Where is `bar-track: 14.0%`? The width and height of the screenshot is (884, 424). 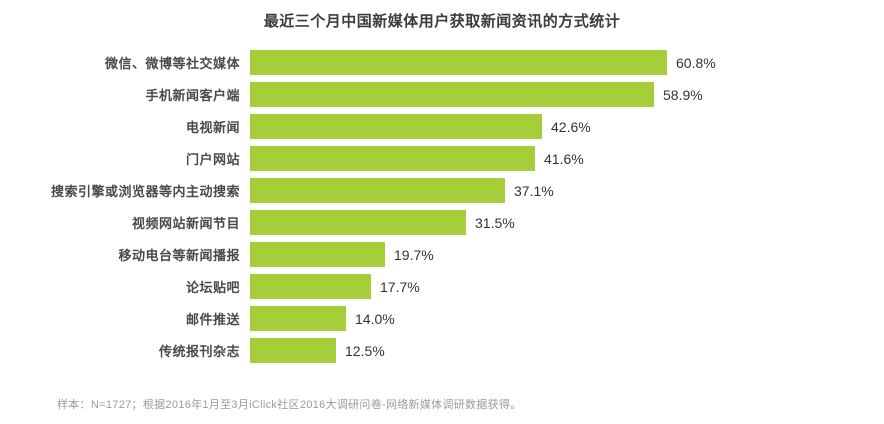 bar-track: 14.0% is located at coordinates (567, 318).